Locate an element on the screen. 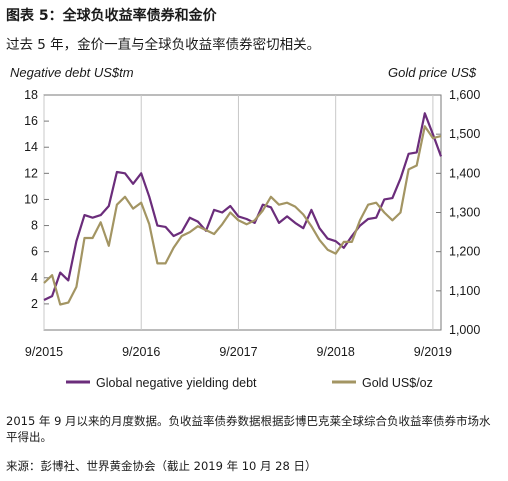  left-axis-title: Negative debt US$tm is located at coordinates (72, 72).